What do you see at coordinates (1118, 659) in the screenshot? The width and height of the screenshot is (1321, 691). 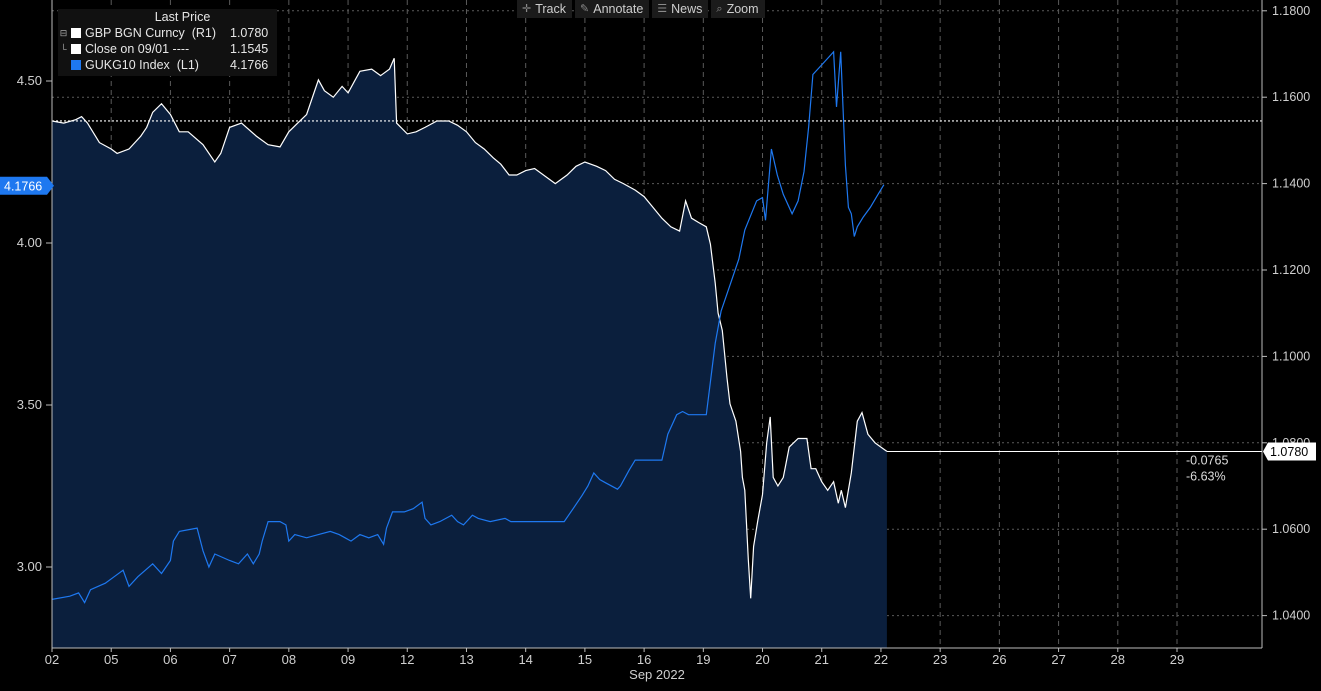 I see `x-tick-label: 28` at bounding box center [1118, 659].